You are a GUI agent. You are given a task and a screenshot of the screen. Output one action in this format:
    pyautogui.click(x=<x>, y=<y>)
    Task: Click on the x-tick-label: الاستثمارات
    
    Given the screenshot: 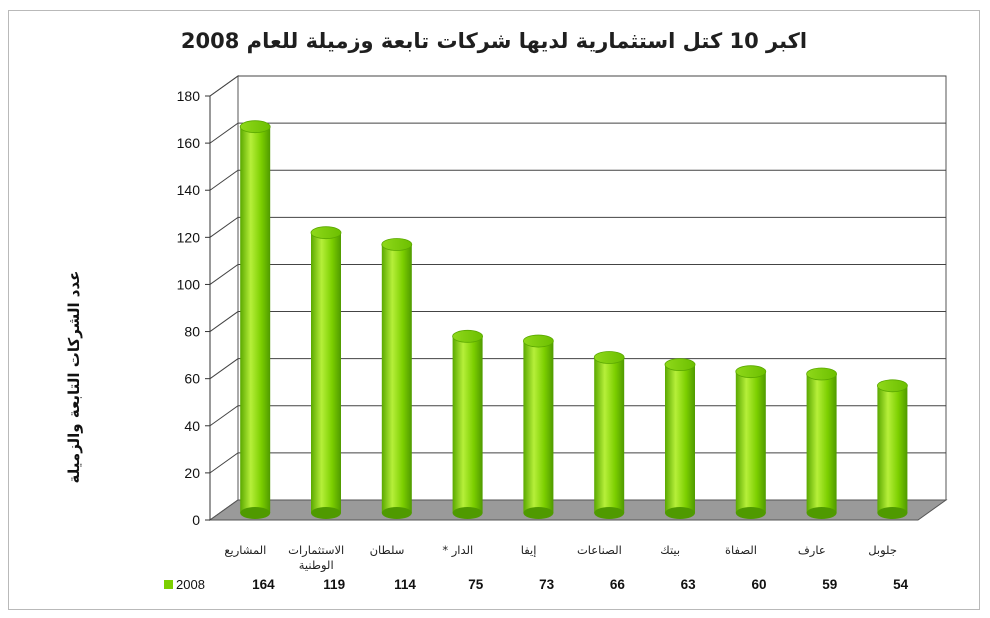 What is the action you would take?
    pyautogui.click(x=316, y=550)
    